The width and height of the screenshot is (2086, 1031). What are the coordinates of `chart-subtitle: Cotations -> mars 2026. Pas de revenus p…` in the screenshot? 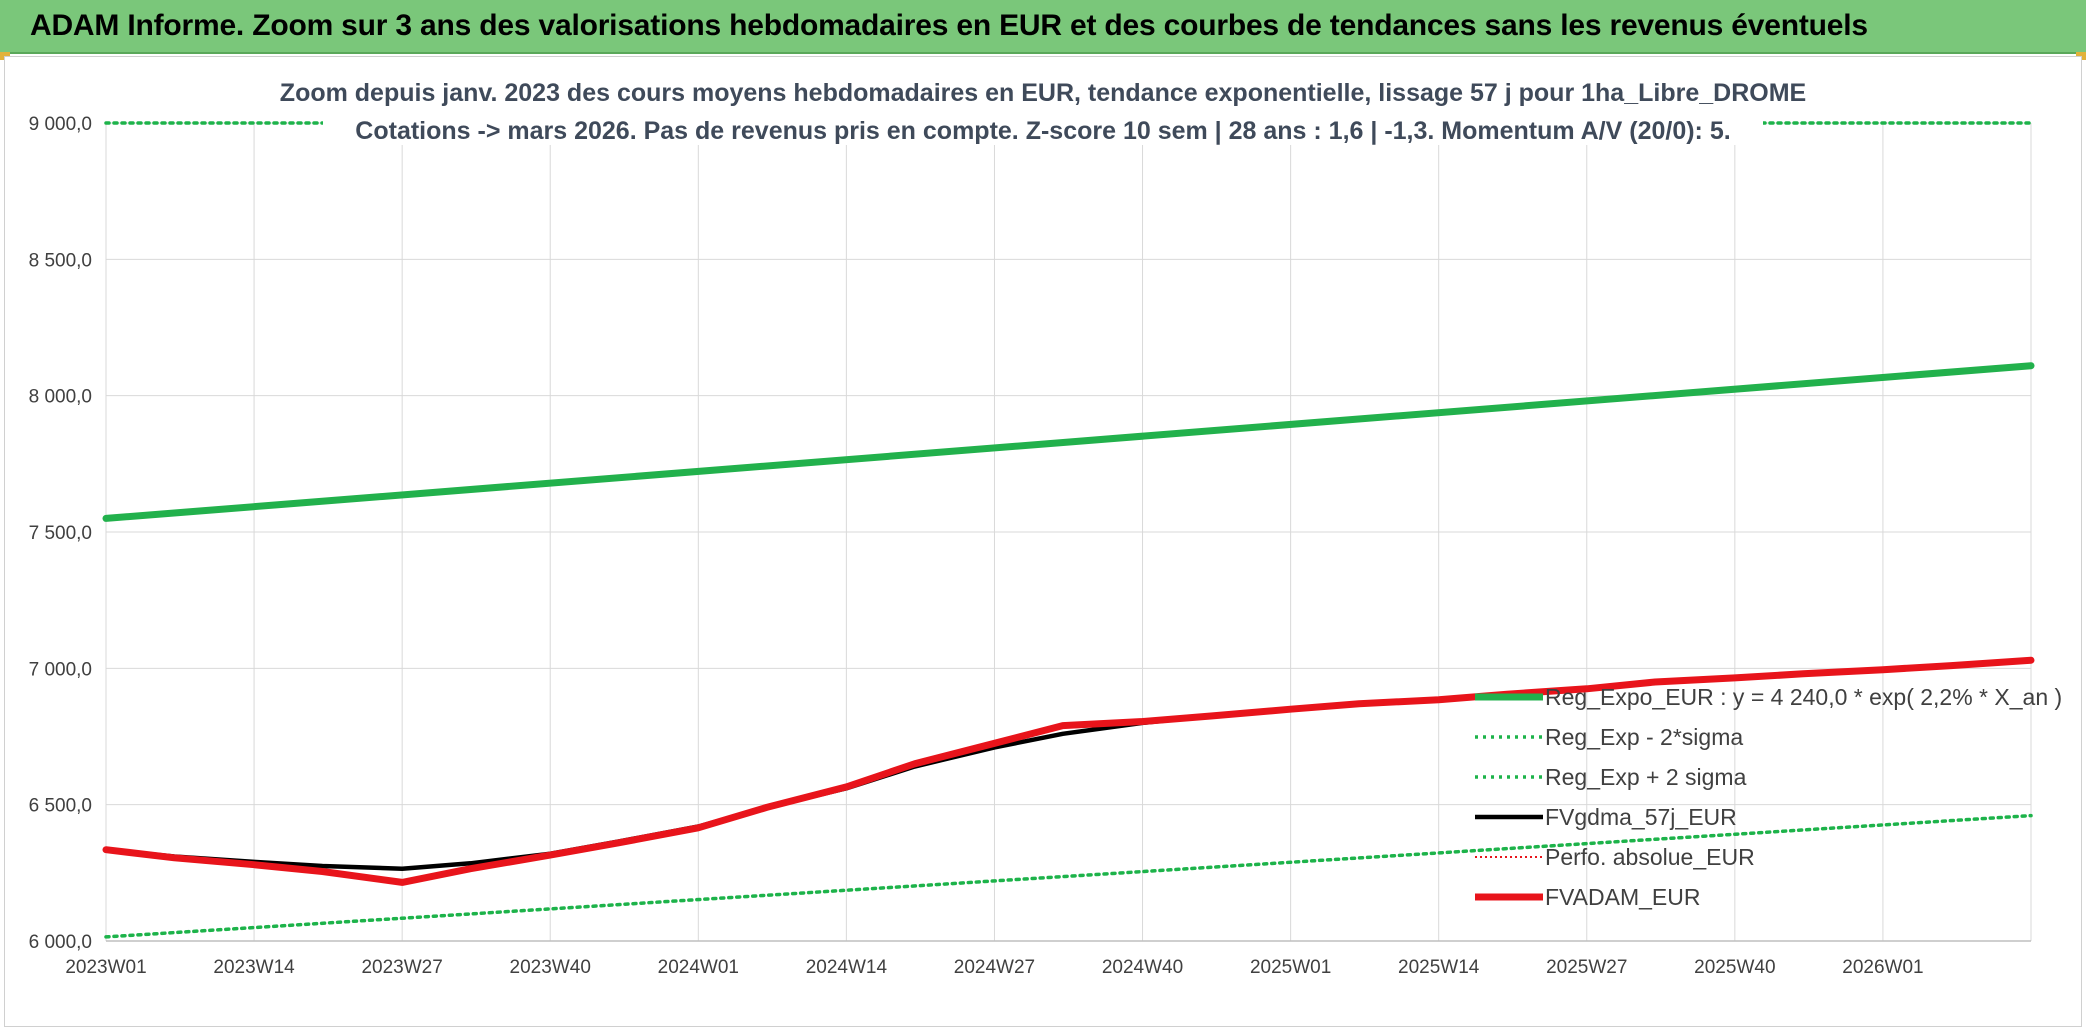 It's located at (1042, 131).